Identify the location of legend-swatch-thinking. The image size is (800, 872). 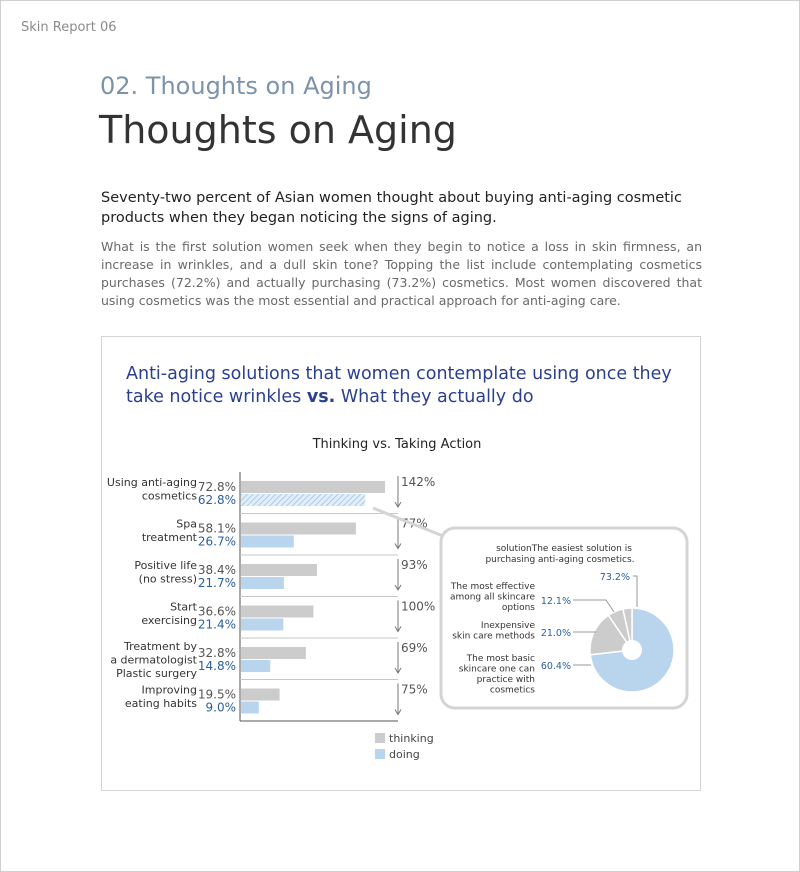
(380, 738).